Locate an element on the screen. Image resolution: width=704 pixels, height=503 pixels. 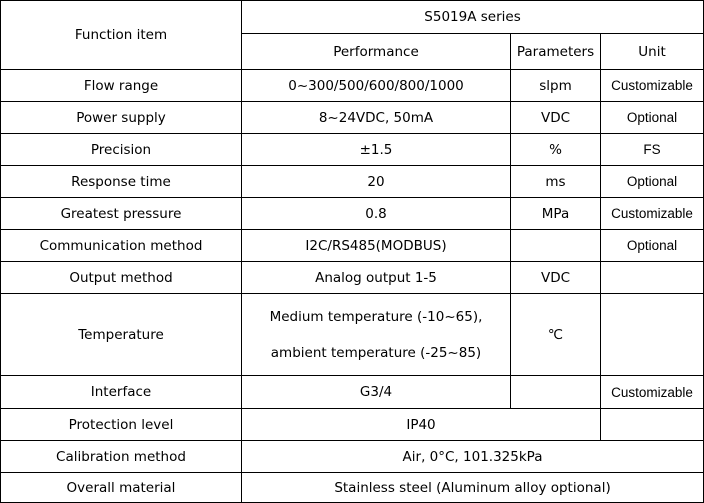
table-row: Output method Analog output 1-5 VDC is located at coordinates (352, 277).